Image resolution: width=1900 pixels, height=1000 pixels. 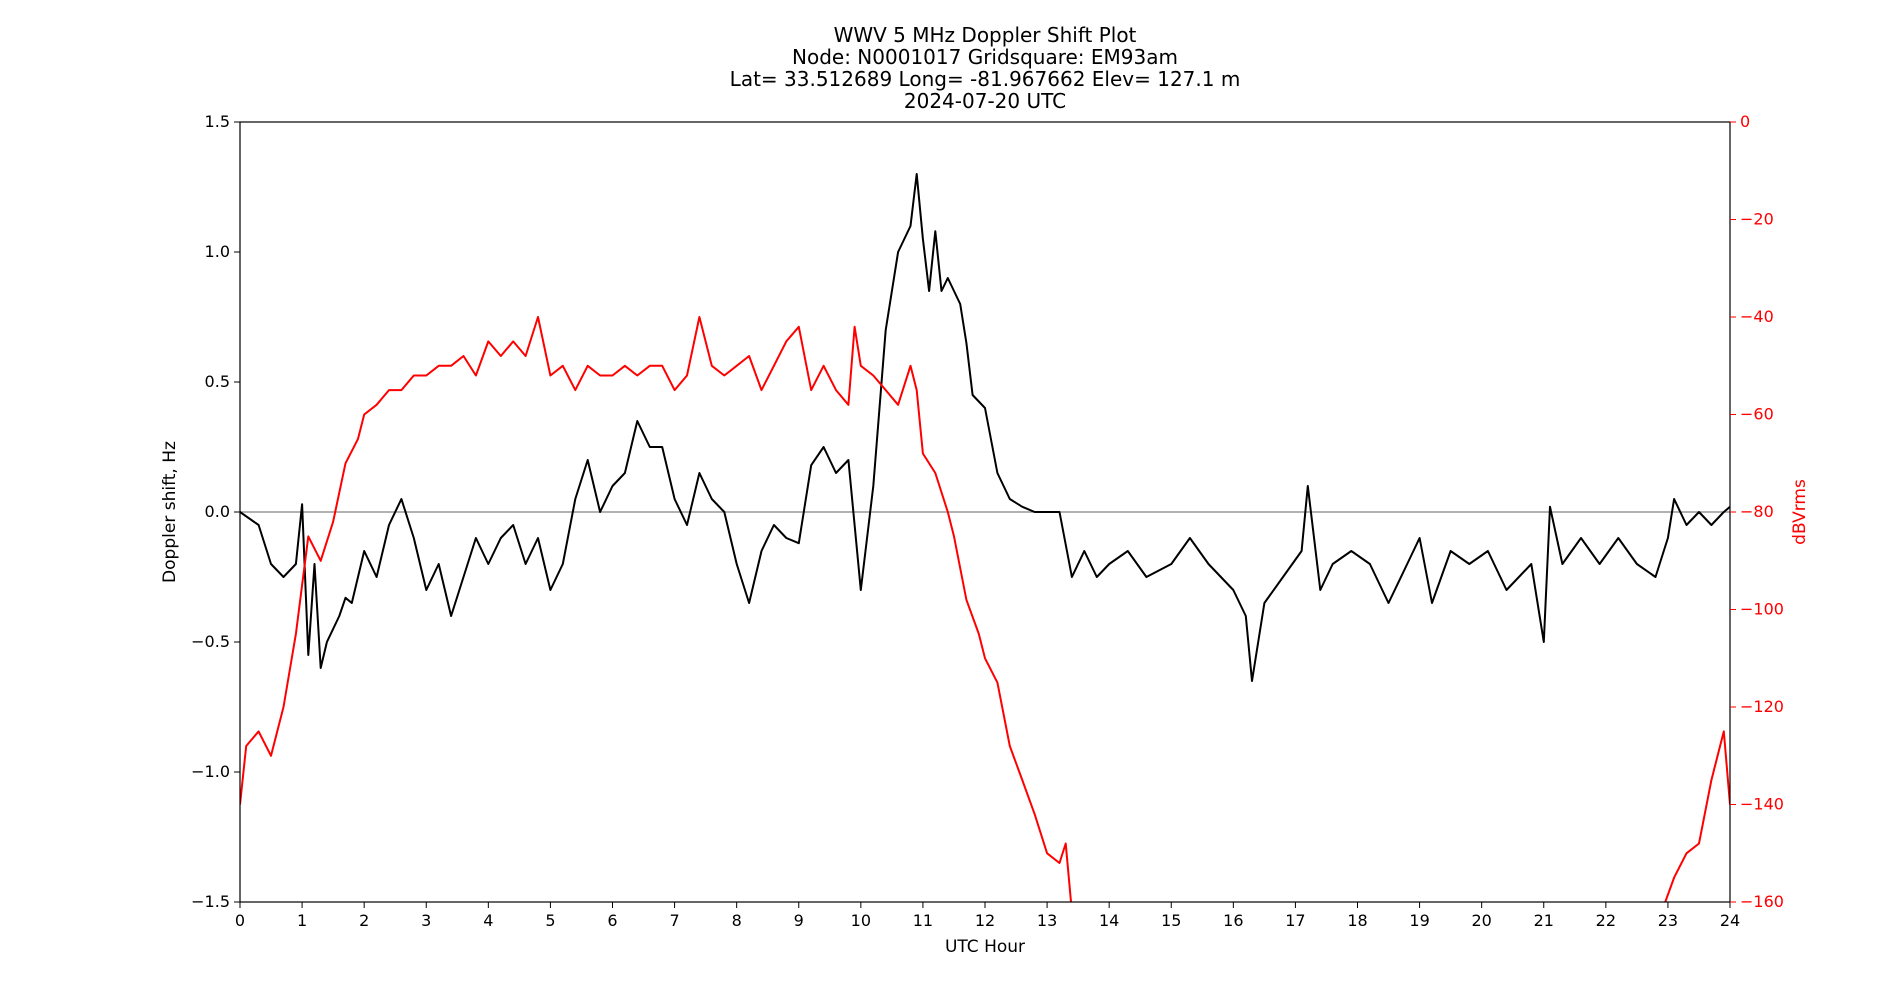 What do you see at coordinates (364, 920) in the screenshot?
I see `x-tick-label: 2` at bounding box center [364, 920].